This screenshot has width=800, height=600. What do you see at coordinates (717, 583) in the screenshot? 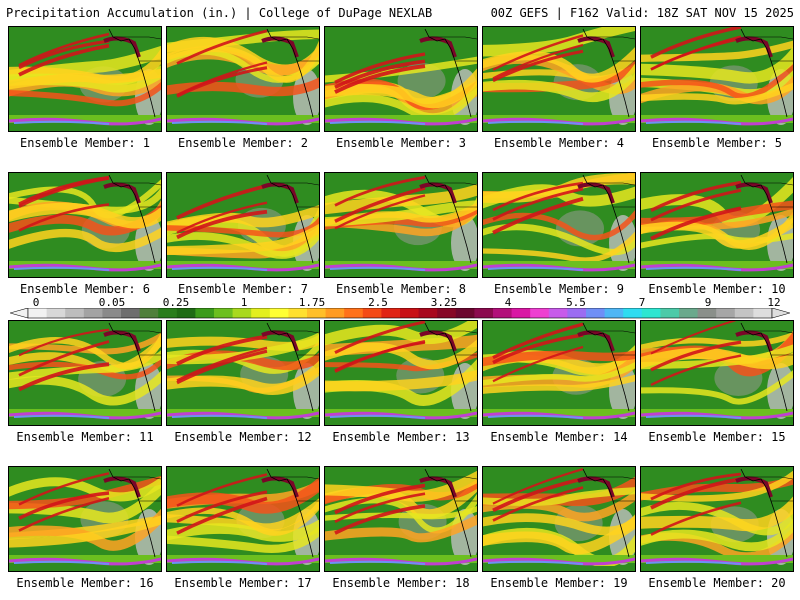
I see `ensemble-member-label: Ensemble Member: 20` at bounding box center [717, 583].